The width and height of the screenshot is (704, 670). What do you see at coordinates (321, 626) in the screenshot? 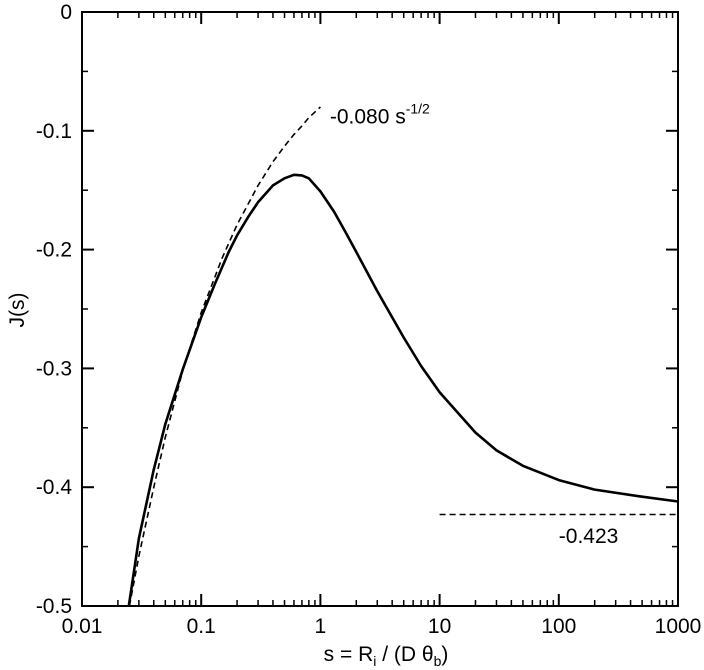
I see `x-tick-label: 1` at bounding box center [321, 626].